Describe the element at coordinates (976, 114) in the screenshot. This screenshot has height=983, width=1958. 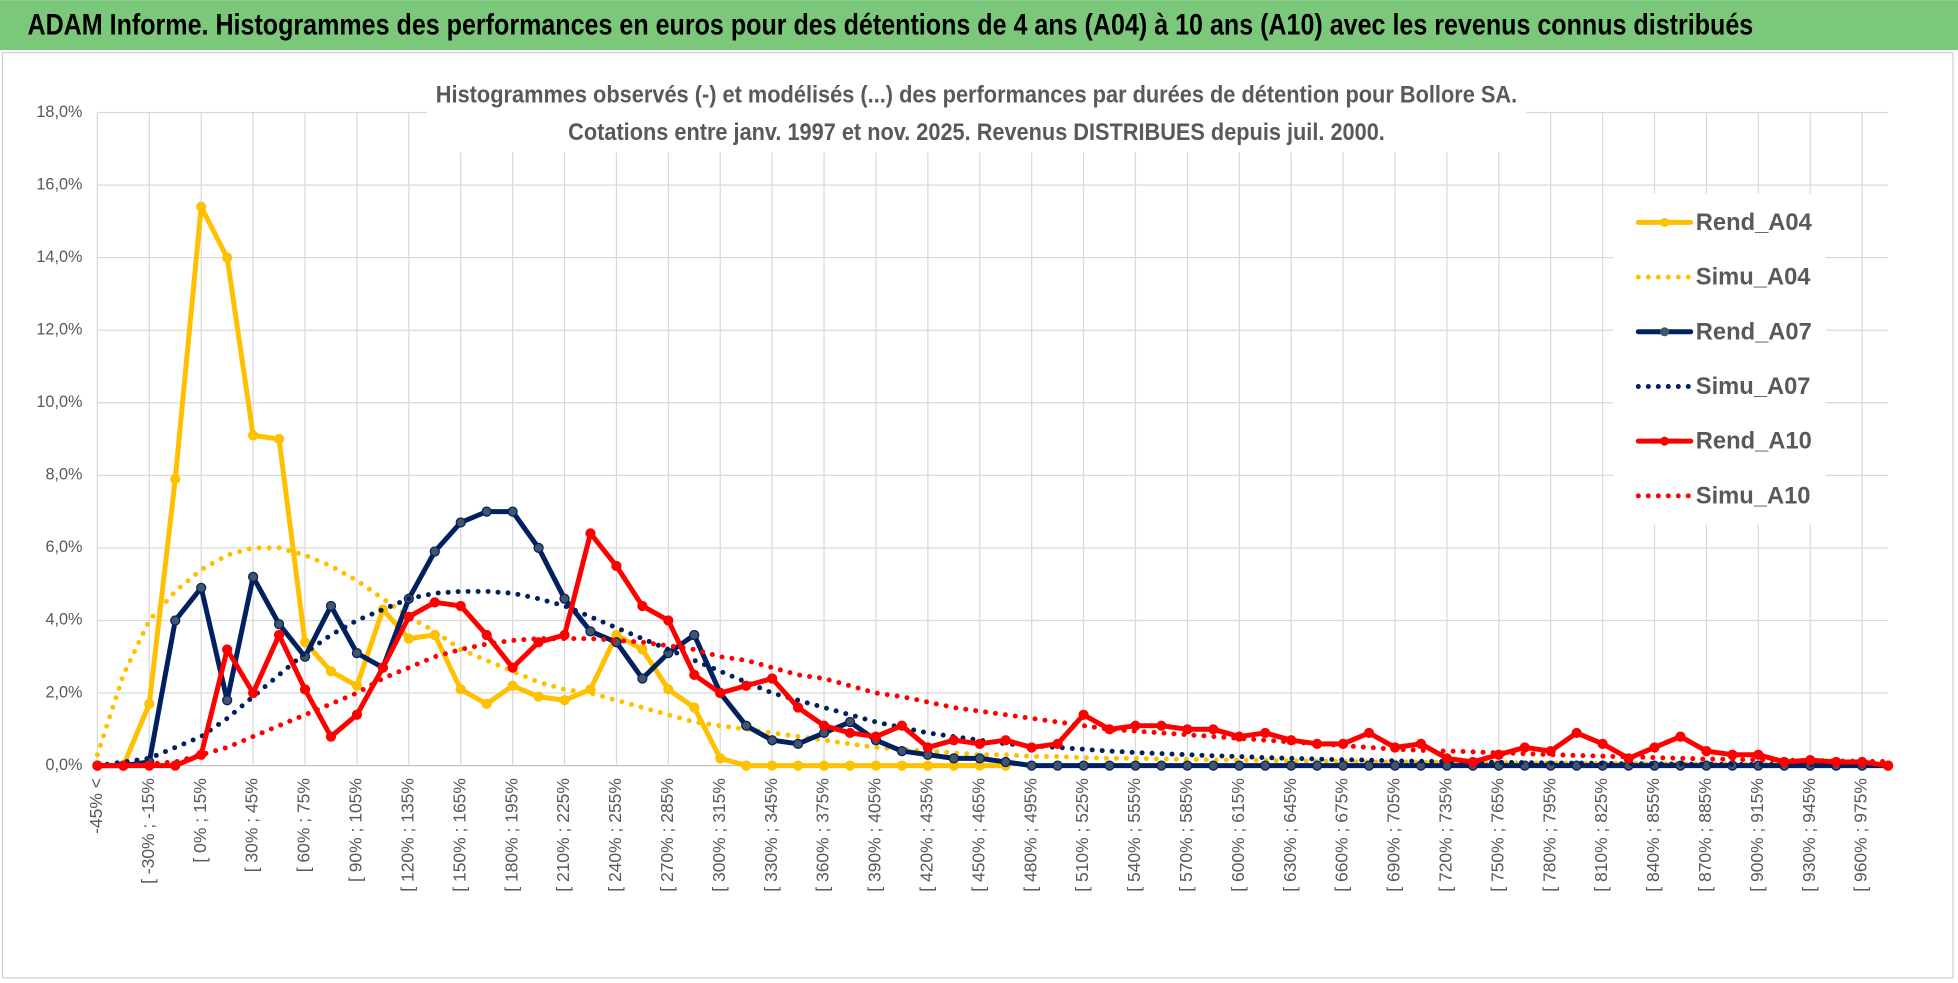
I see `title-box` at that location.